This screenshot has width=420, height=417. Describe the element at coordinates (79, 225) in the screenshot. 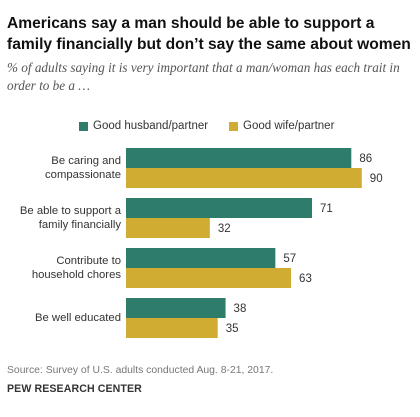

I see `category-label-line: family financially` at that location.